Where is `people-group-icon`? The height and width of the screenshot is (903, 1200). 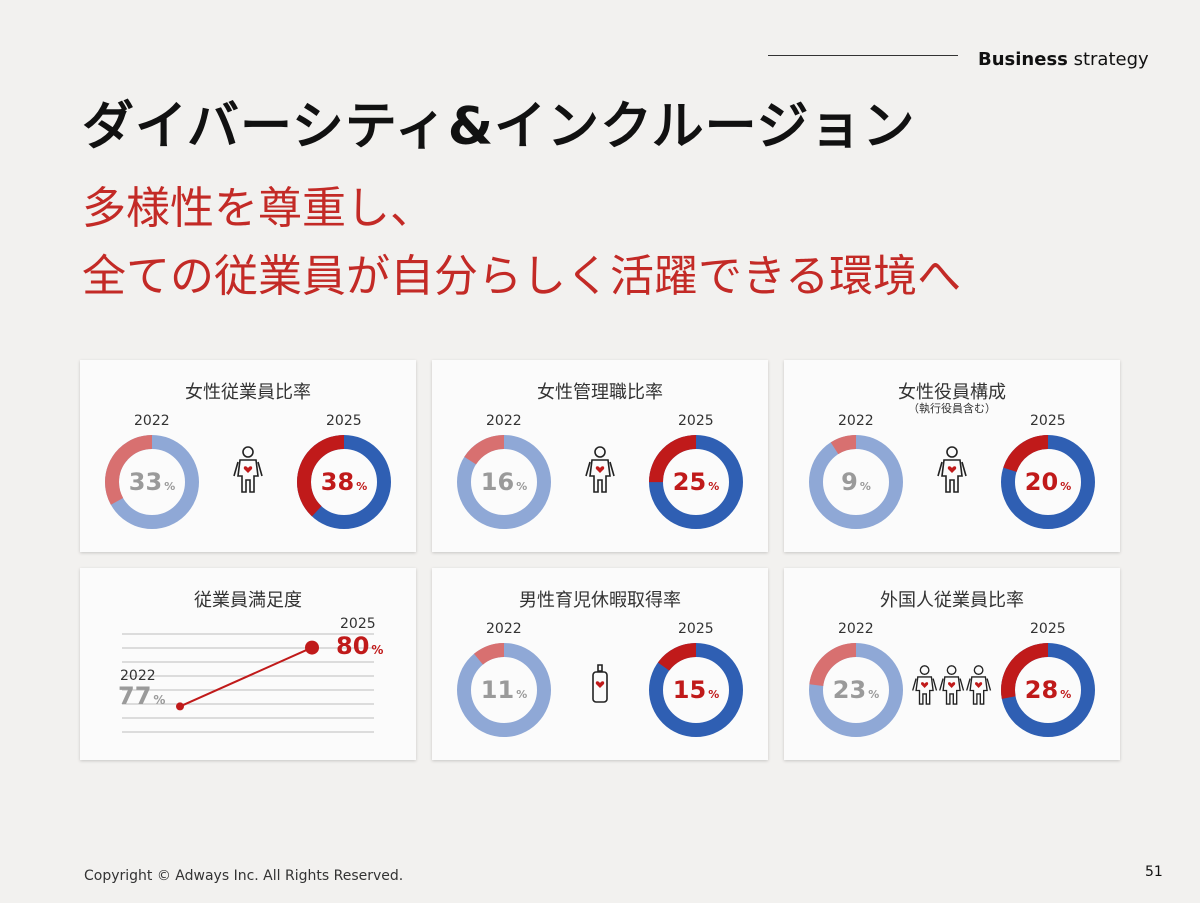
people-group-icon is located at coordinates (952, 691).